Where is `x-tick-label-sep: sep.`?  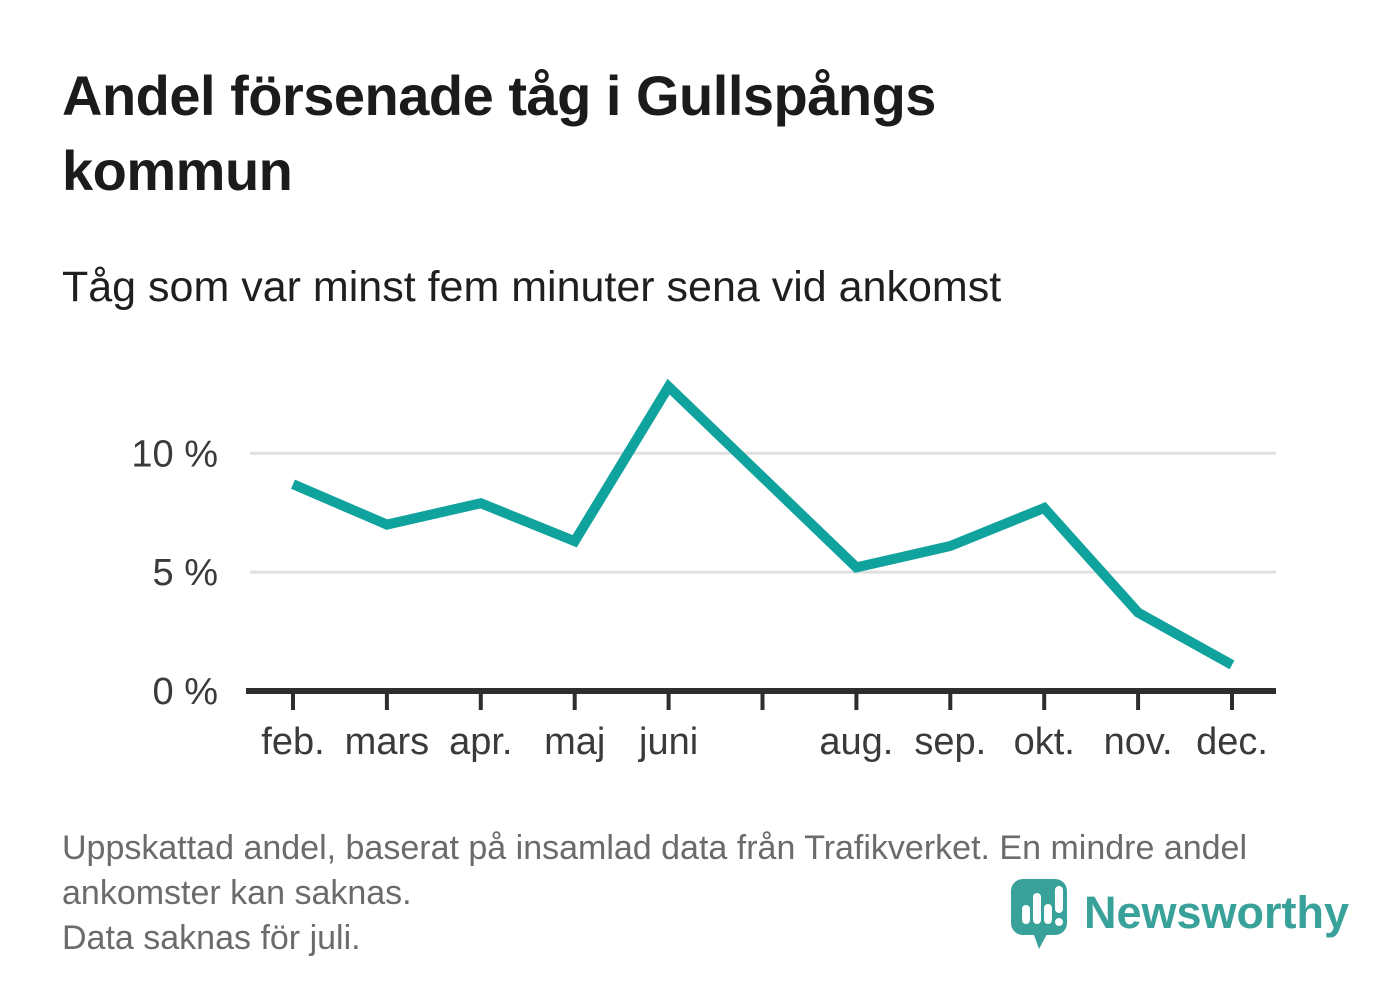
x-tick-label-sep: sep. is located at coordinates (950, 742).